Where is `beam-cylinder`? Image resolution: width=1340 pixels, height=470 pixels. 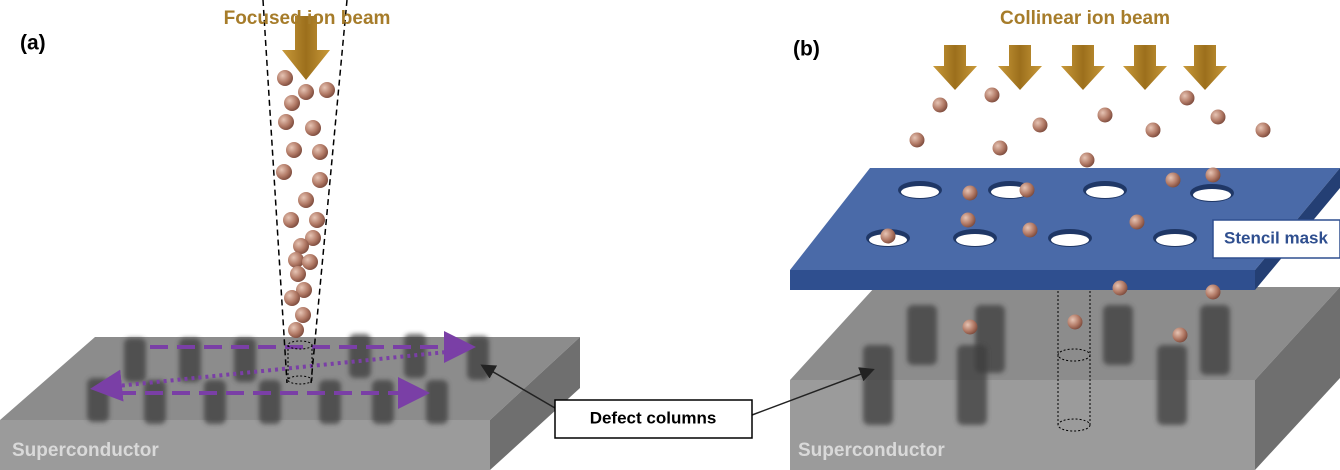 beam-cylinder is located at coordinates (300, 362).